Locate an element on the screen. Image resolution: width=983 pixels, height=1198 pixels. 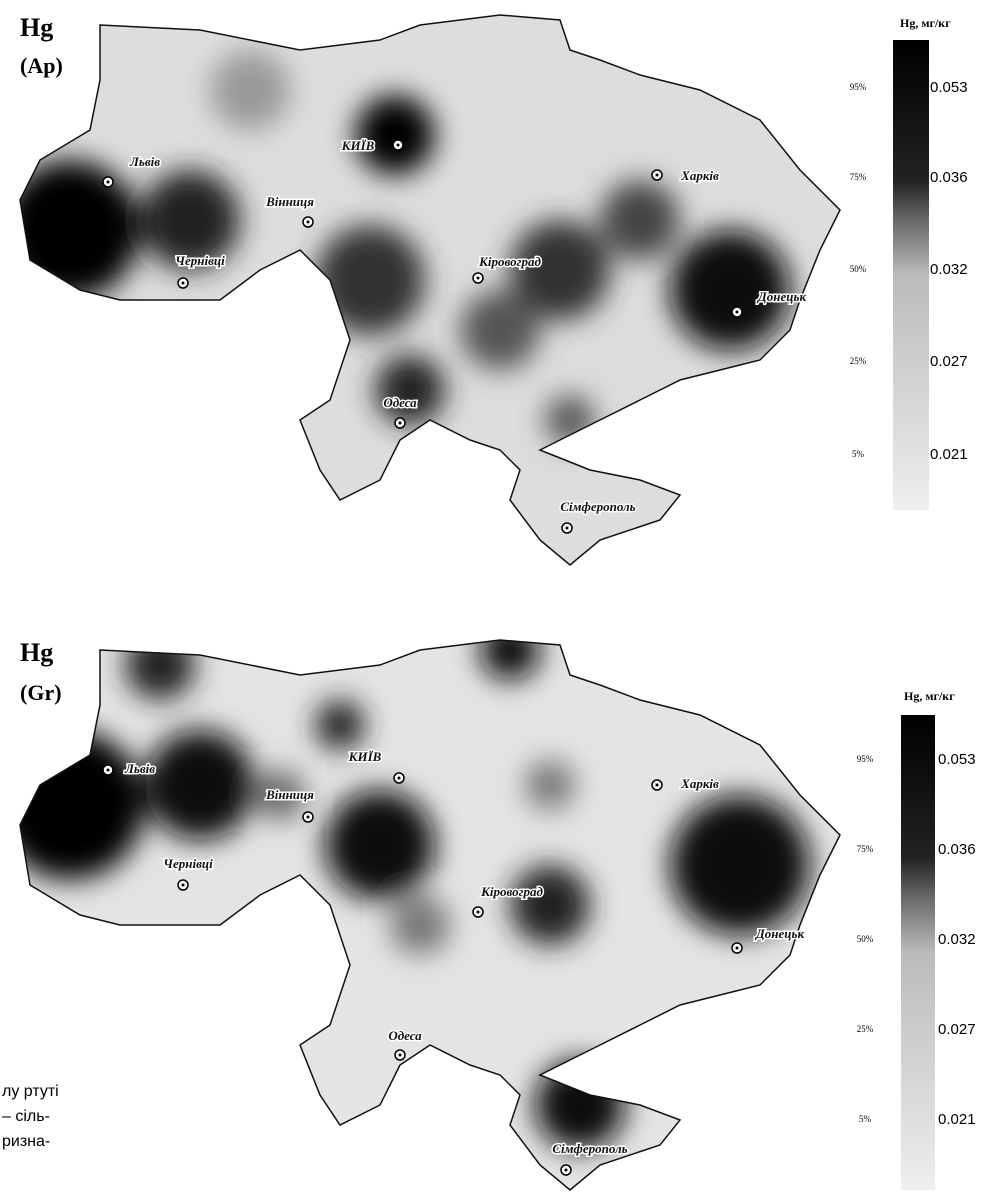
map-layer: (Ap) is located at coordinates (41, 65).